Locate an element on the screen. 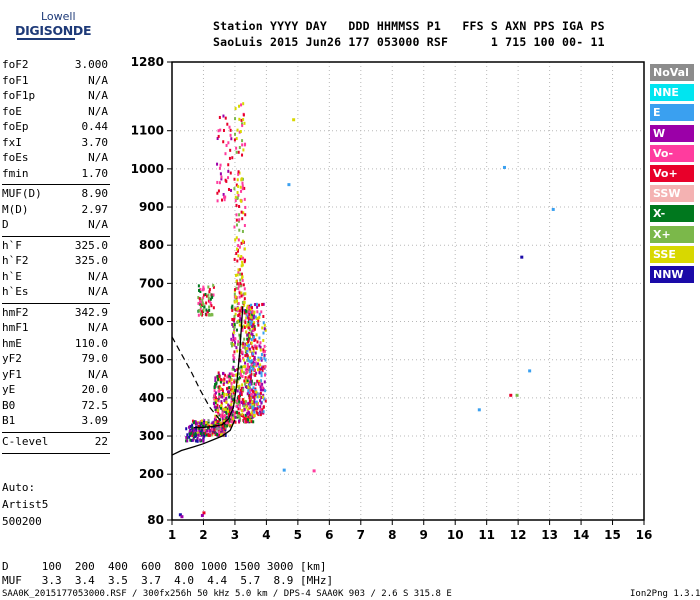 The height and width of the screenshot is (600, 700). param-name: h`E is located at coordinates (12, 276).